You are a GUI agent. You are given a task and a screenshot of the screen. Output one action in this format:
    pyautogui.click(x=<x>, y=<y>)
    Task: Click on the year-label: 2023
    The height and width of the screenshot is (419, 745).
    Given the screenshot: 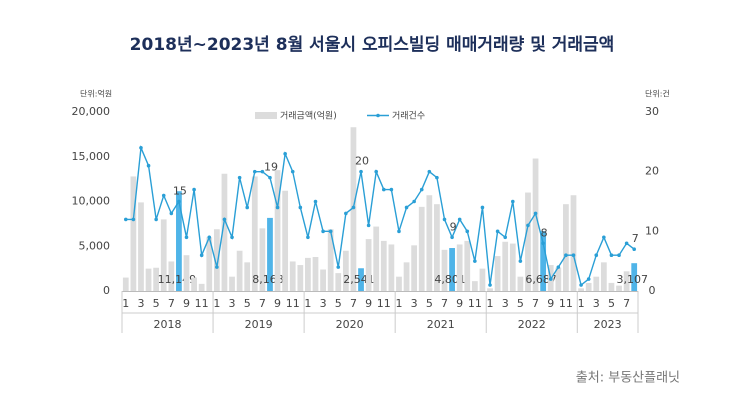 What is the action you would take?
    pyautogui.click(x=608, y=324)
    